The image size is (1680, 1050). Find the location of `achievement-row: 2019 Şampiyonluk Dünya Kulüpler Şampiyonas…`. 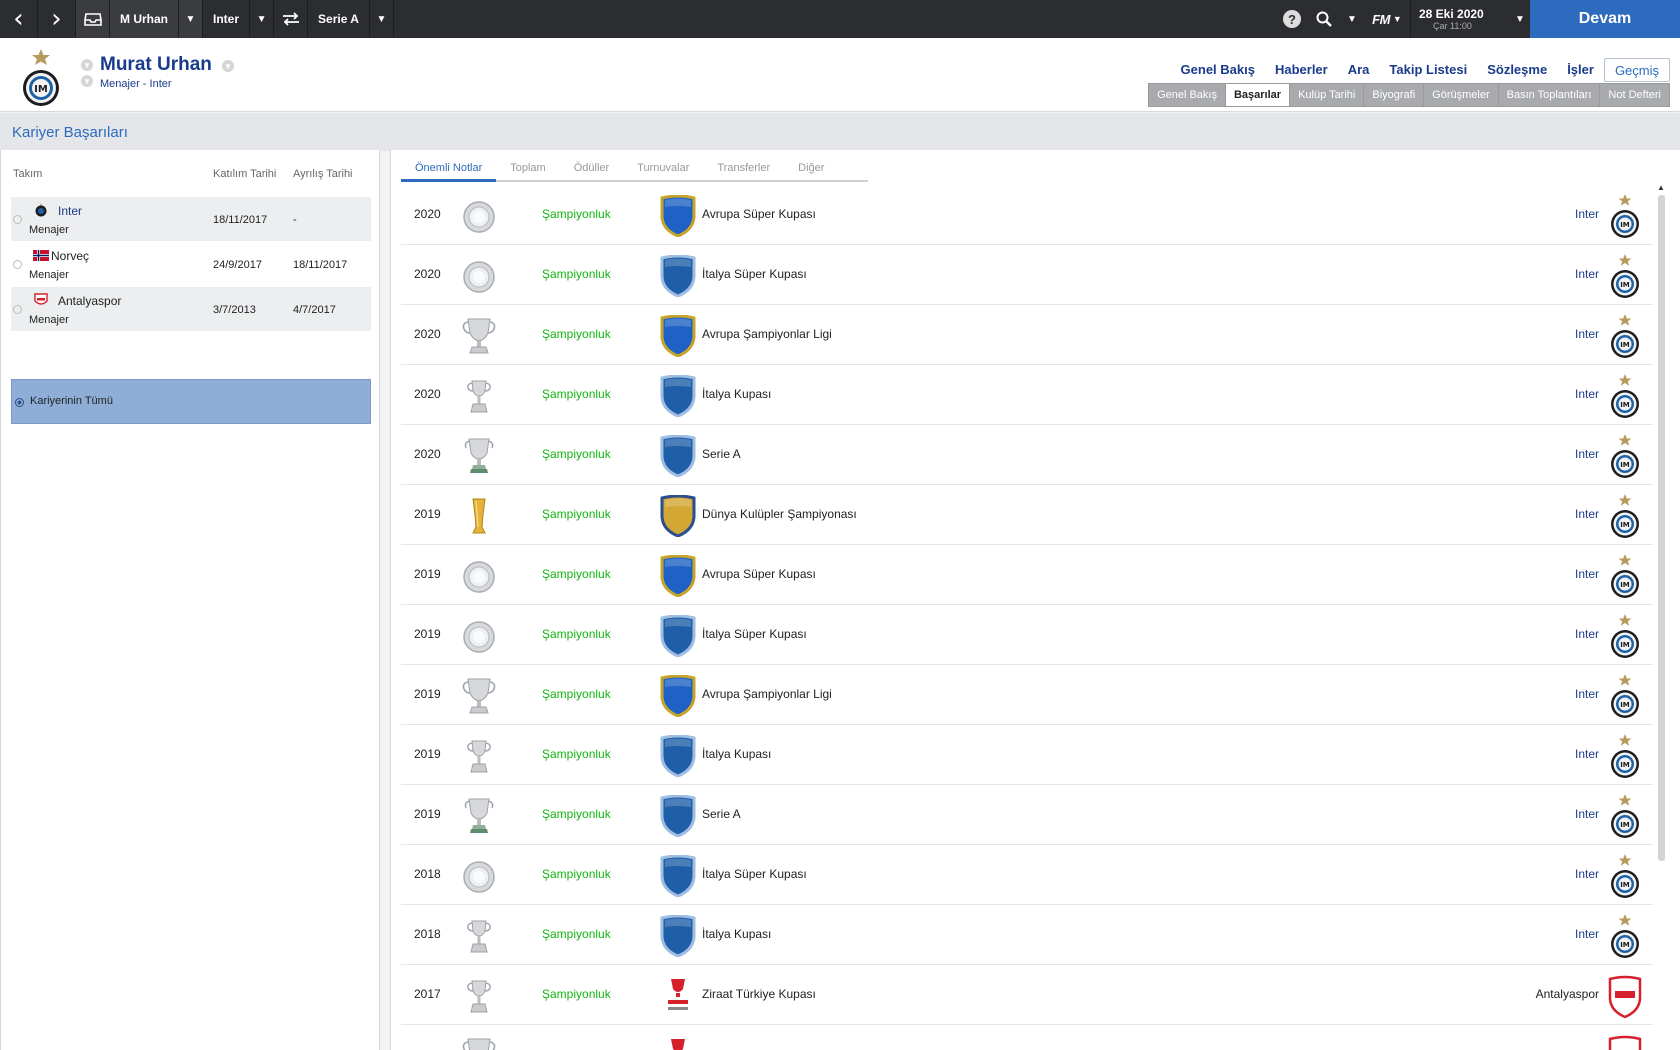

achievement-row: 2019 Şampiyonluk Dünya Kulüpler Şampiyonas… is located at coordinates (1027, 515).